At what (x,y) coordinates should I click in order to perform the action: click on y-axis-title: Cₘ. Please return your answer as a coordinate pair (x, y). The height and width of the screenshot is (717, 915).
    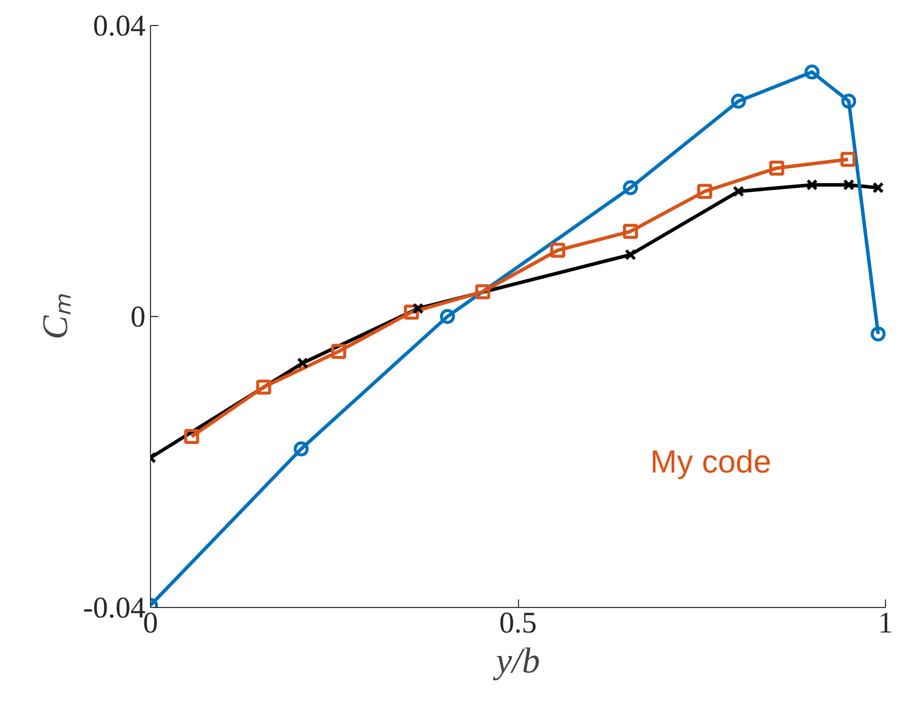
    Looking at the image, I should click on (55, 316).